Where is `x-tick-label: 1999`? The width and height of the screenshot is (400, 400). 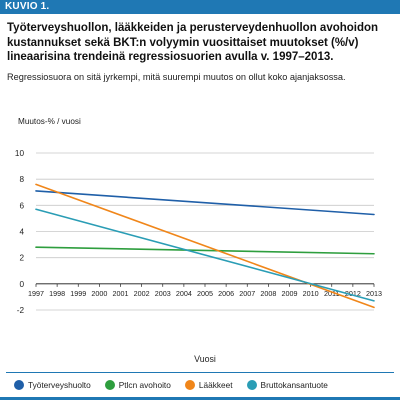 x-tick-label: 1999 is located at coordinates (78, 293).